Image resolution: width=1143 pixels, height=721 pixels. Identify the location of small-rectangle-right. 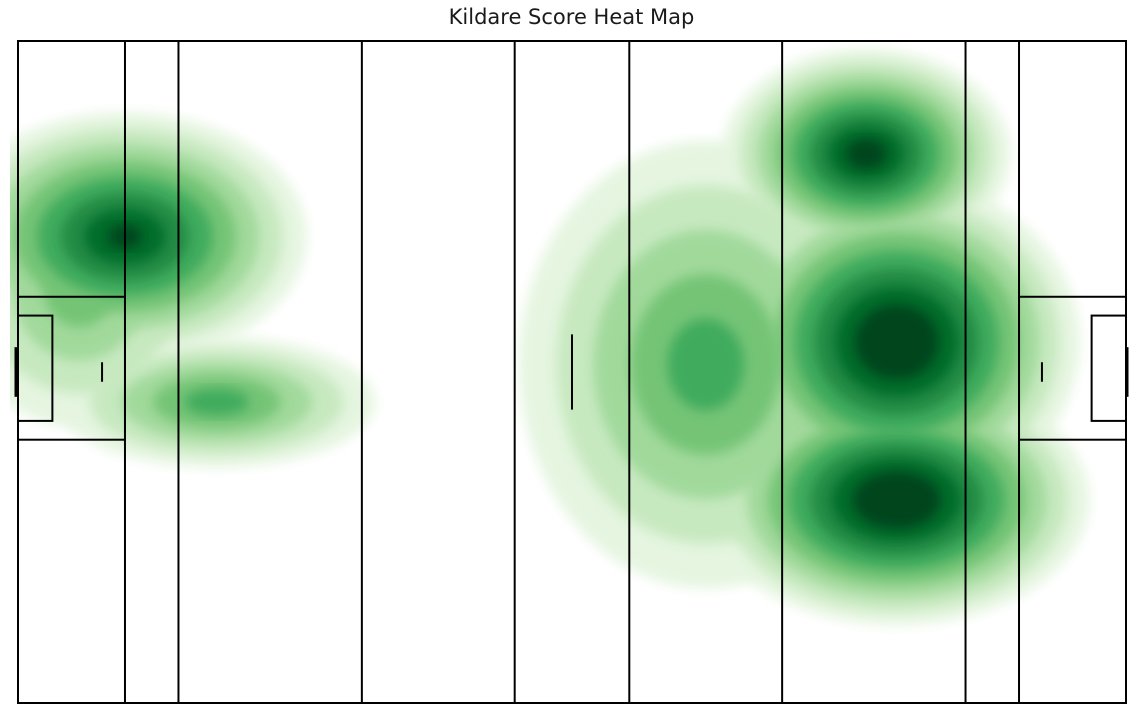
(1108, 368).